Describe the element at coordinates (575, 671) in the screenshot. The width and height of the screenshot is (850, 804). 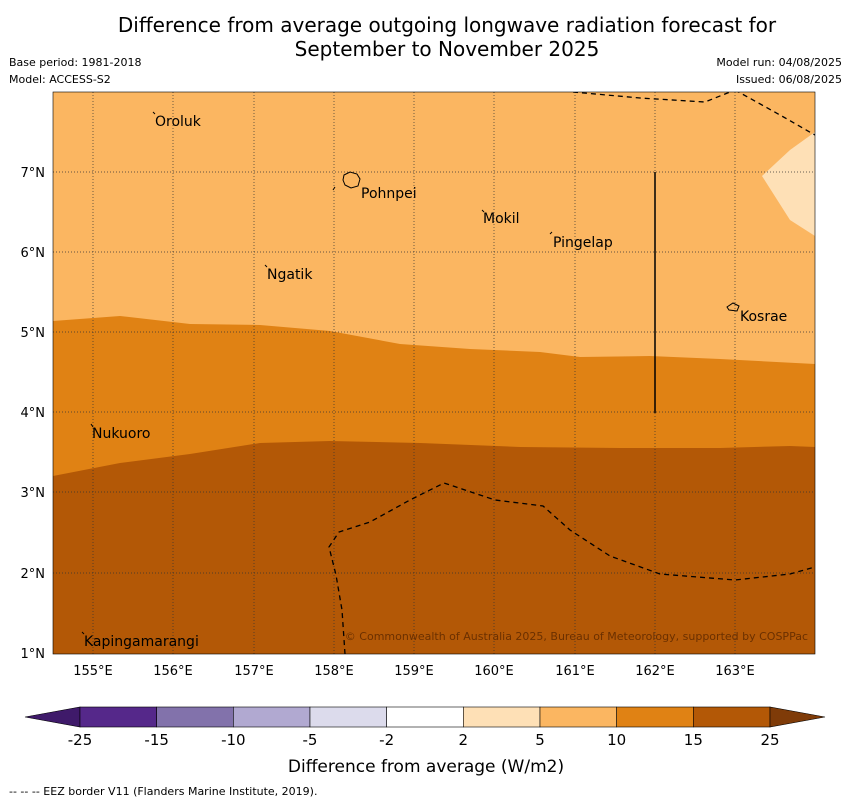
I see `lon-label-161e: 161°E` at that location.